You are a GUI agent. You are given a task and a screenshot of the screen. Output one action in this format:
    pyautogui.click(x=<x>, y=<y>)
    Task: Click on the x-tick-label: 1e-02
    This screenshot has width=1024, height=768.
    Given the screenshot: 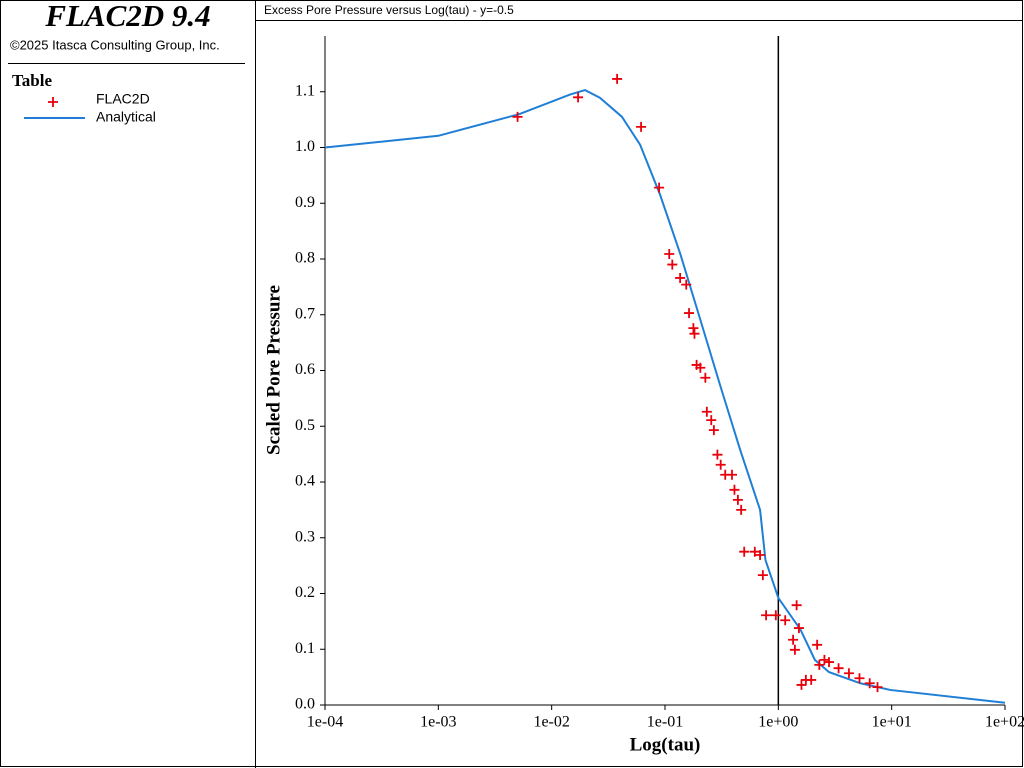 What is the action you would take?
    pyautogui.click(x=551, y=722)
    